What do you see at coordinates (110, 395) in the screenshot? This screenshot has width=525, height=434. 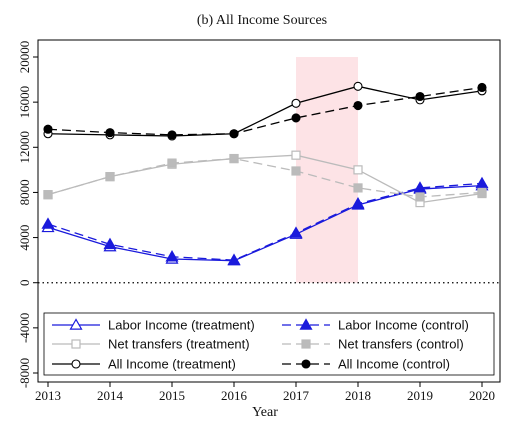 I see `x-tick-label: 2014` at bounding box center [110, 395].